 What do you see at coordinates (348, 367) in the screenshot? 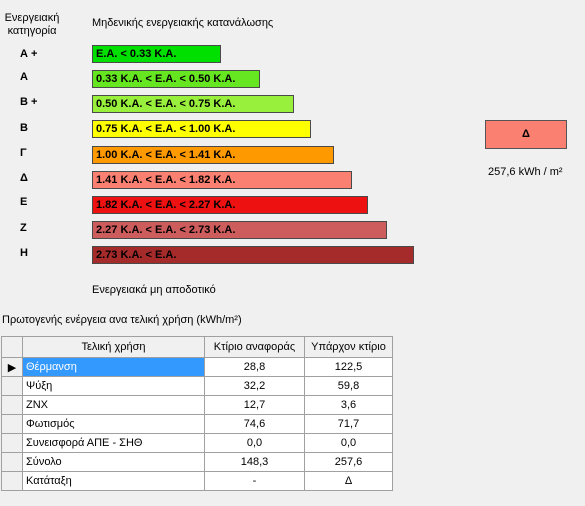
I see `table-cell: 122,5` at bounding box center [348, 367].